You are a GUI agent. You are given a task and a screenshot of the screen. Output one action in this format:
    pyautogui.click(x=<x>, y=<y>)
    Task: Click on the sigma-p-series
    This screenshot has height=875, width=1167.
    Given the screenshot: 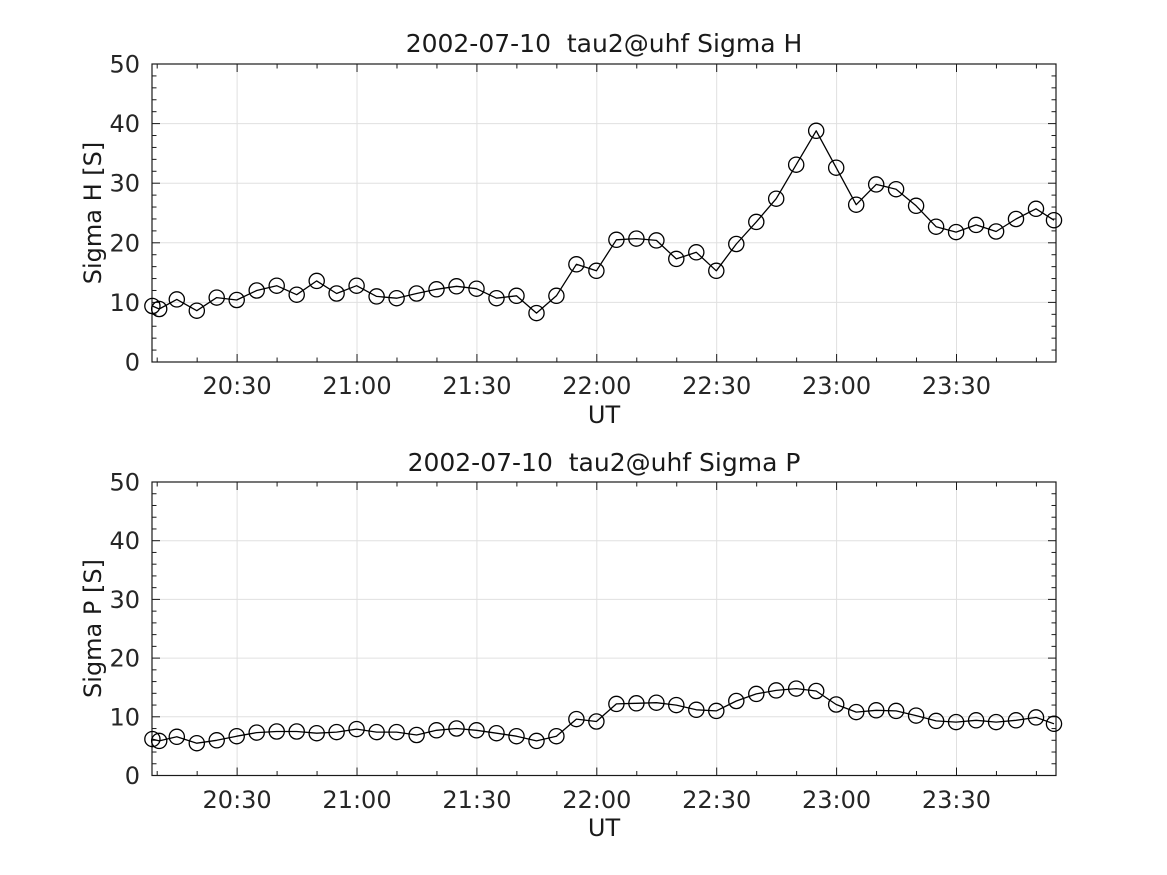 What is the action you would take?
    pyautogui.click(x=603, y=716)
    